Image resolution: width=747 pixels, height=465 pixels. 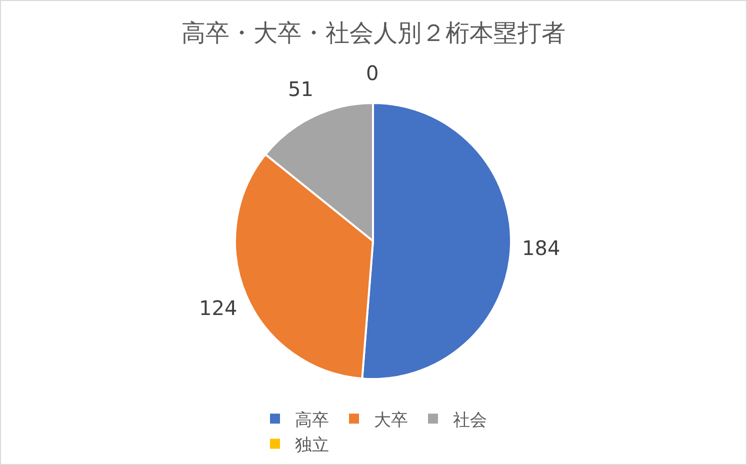 What do you see at coordinates (218, 308) in the screenshot?
I see `data-label: 124` at bounding box center [218, 308].